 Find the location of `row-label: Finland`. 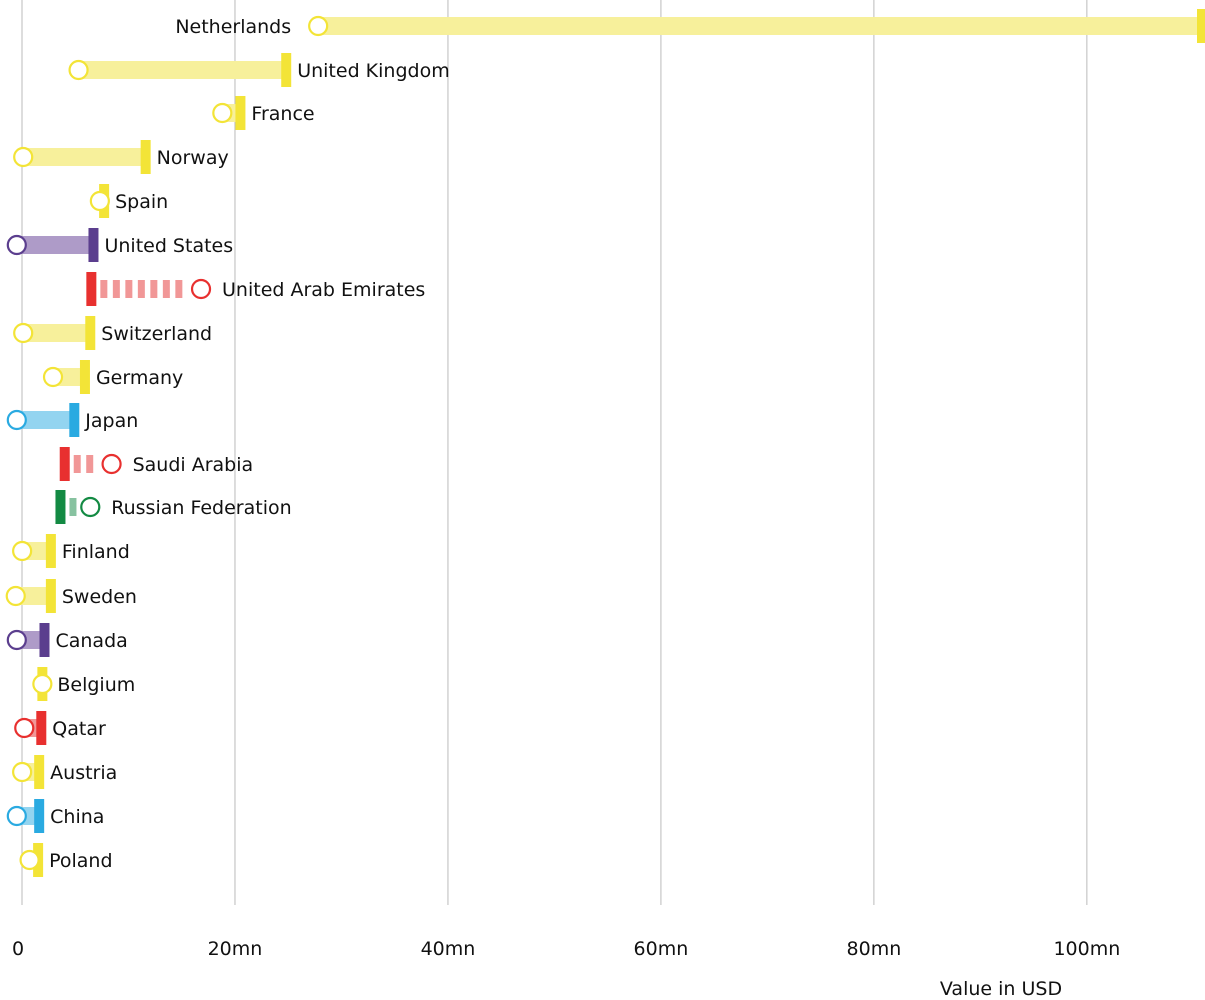

row-label: Finland is located at coordinates (96, 552).